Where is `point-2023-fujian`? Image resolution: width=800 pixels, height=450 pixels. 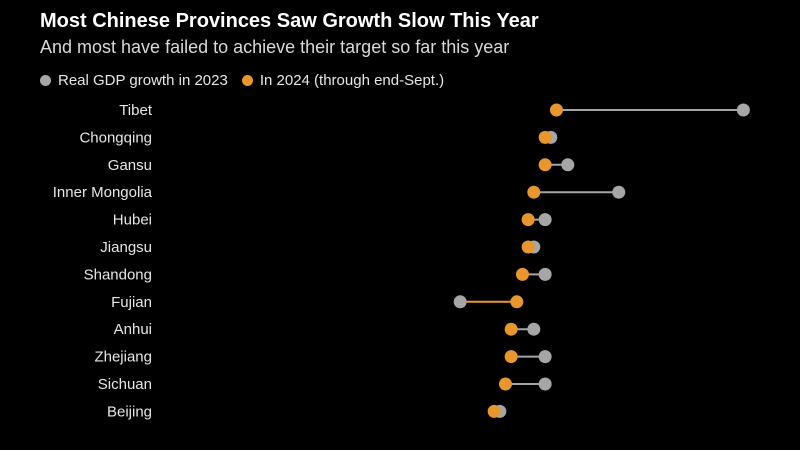
point-2023-fujian is located at coordinates (460, 302).